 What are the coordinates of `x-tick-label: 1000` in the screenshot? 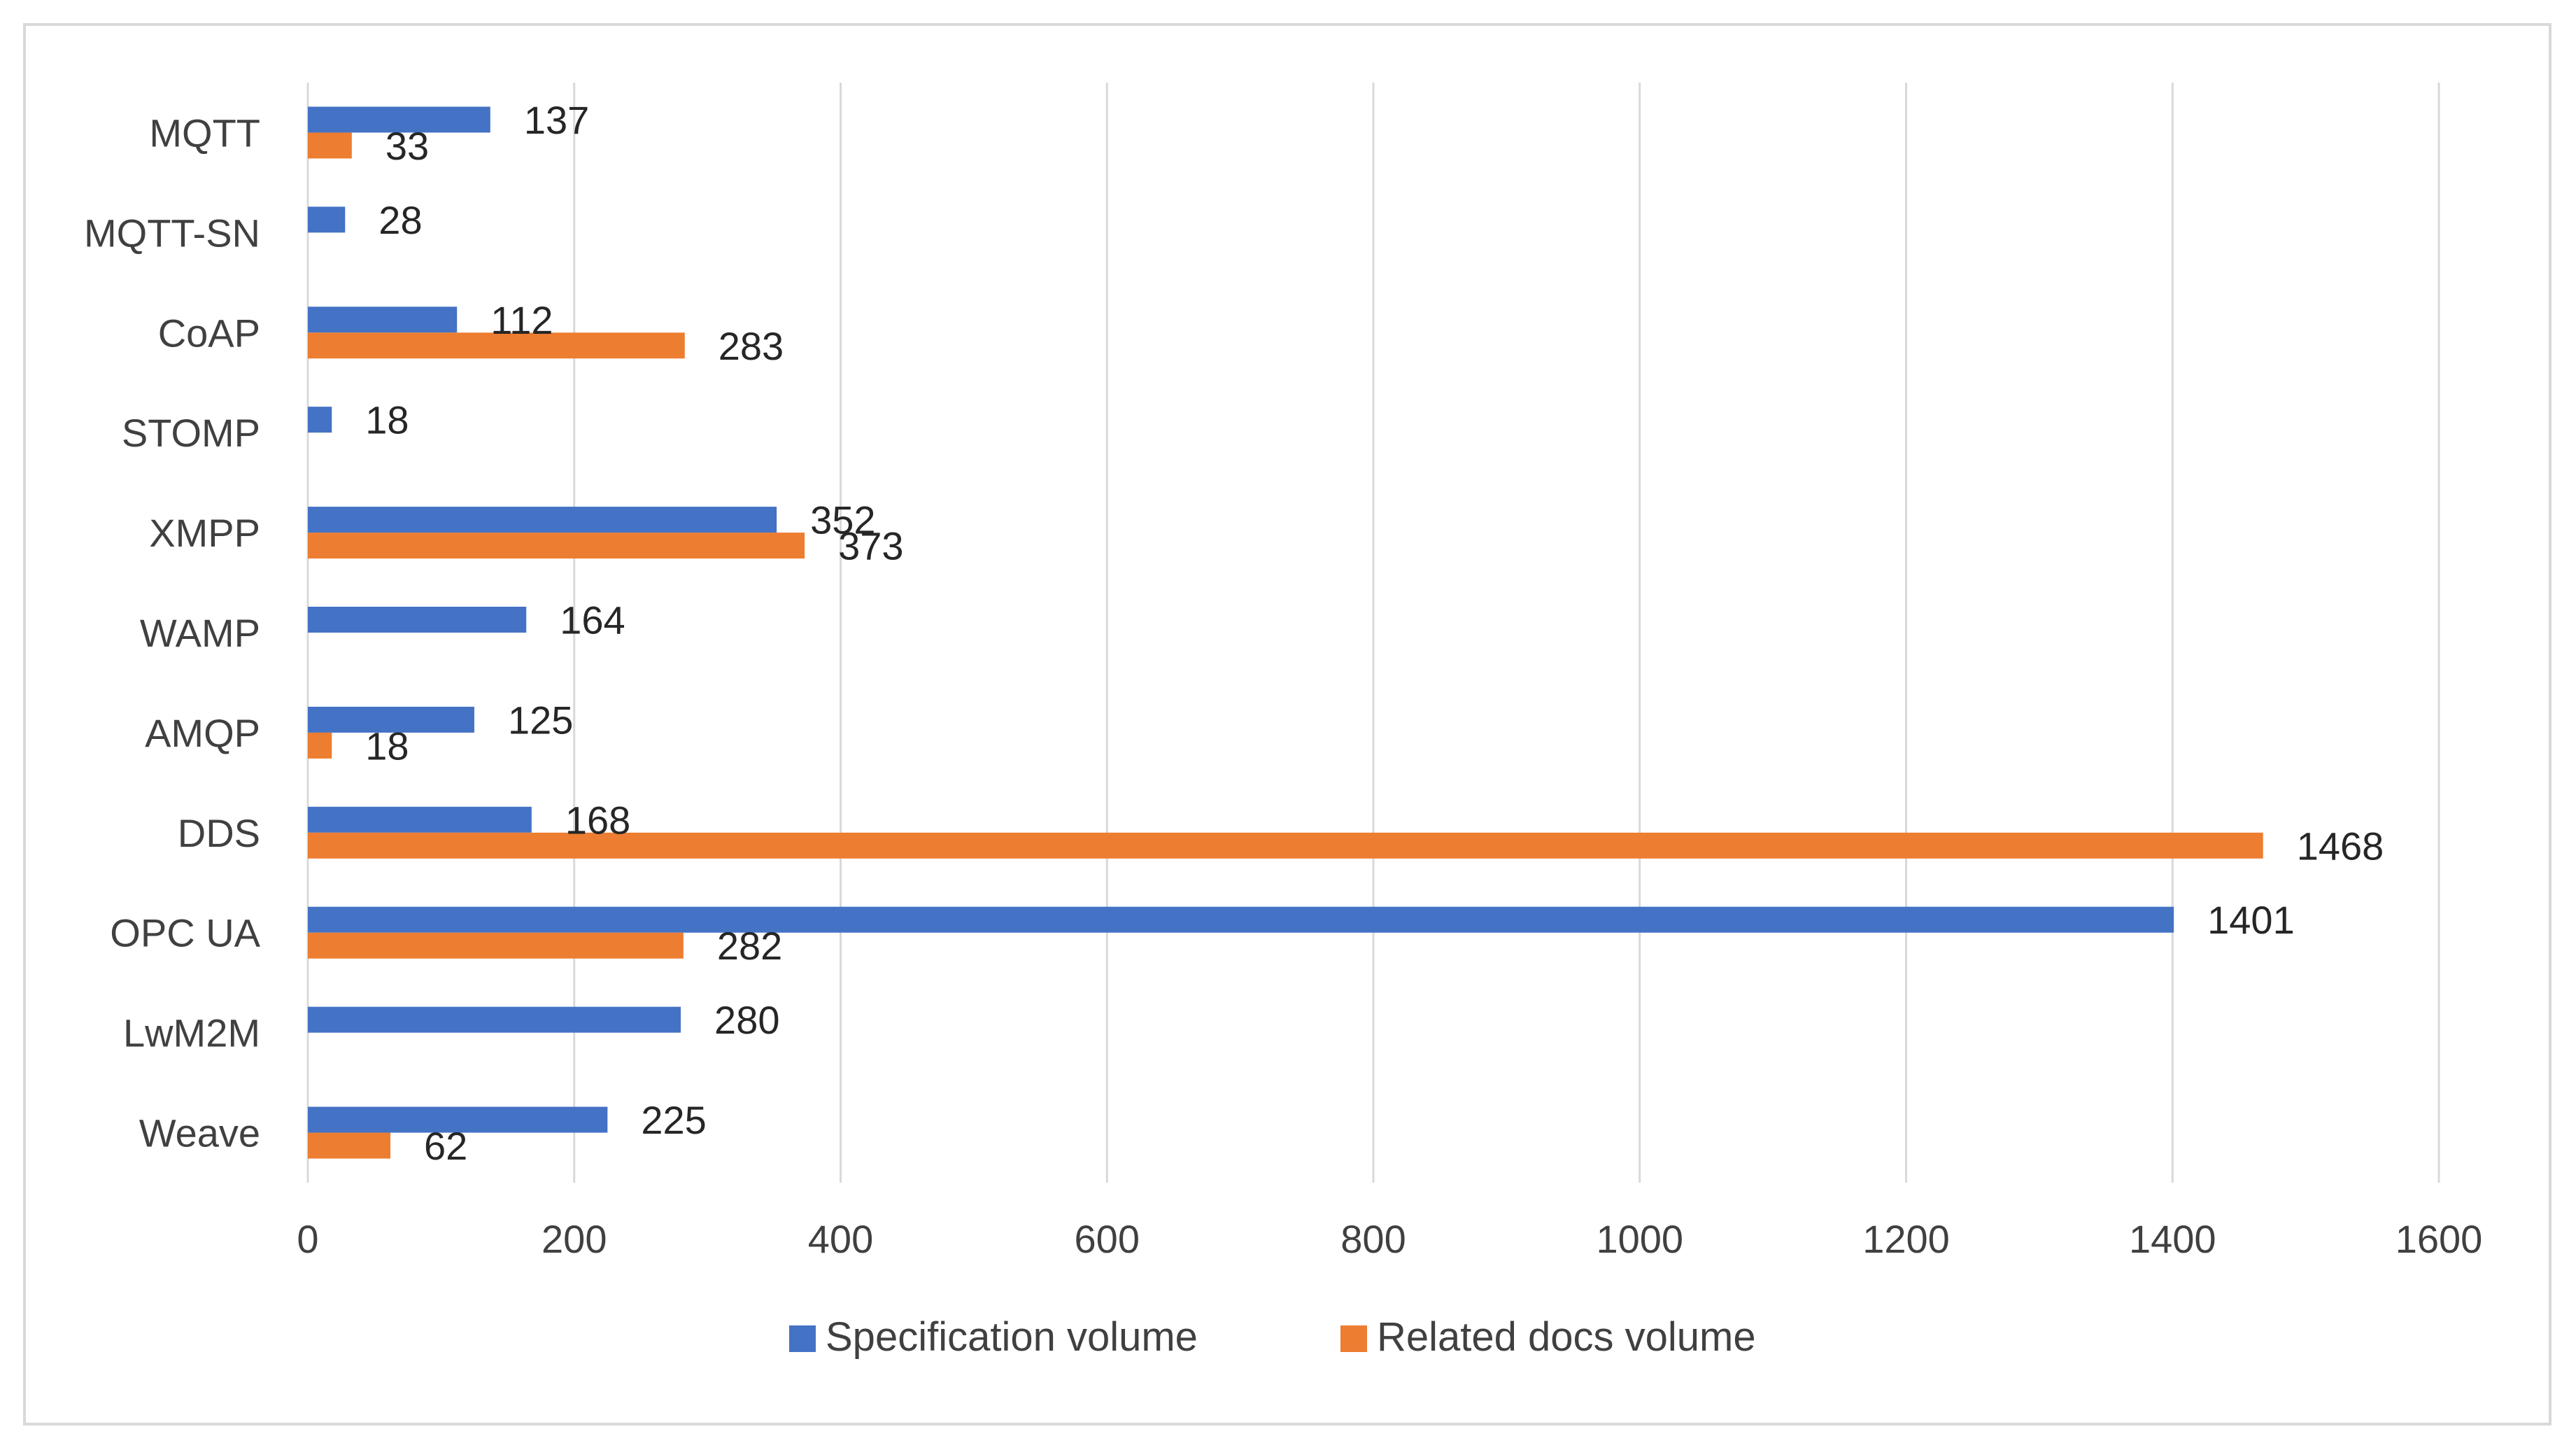 It's located at (1640, 1239).